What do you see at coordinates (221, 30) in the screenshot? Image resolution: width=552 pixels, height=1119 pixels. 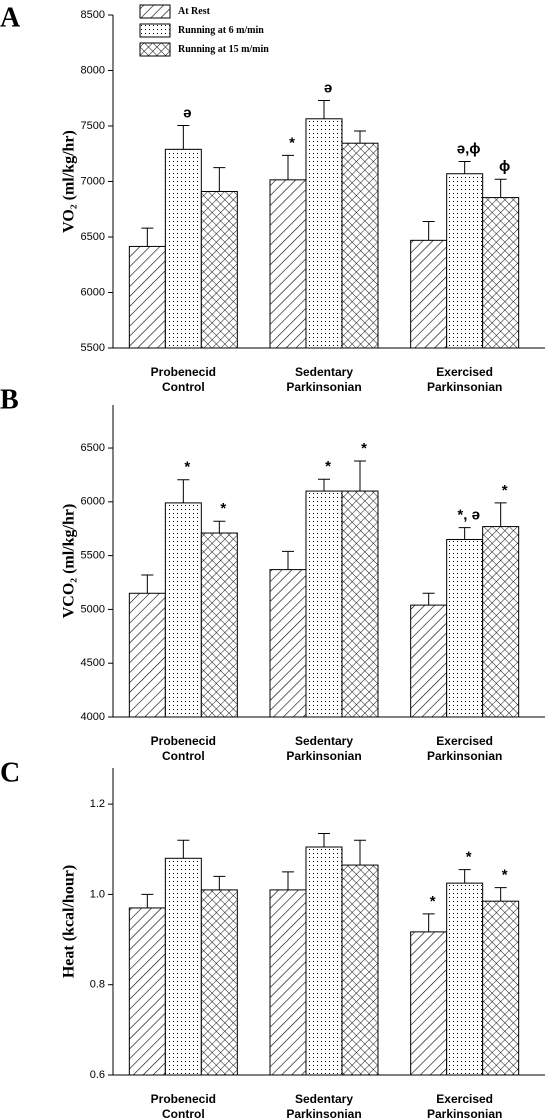 I see `legend-label: Running at 6 m/min` at bounding box center [221, 30].